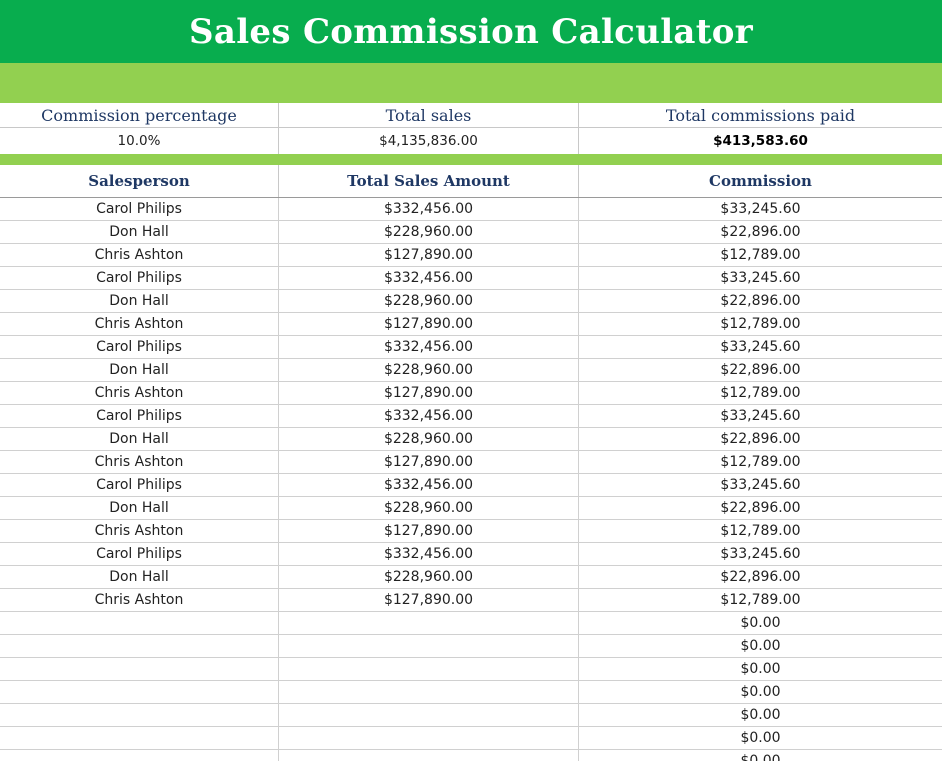  What do you see at coordinates (139, 141) in the screenshot?
I see `commission-percentage-cell: 10.0%` at bounding box center [139, 141].